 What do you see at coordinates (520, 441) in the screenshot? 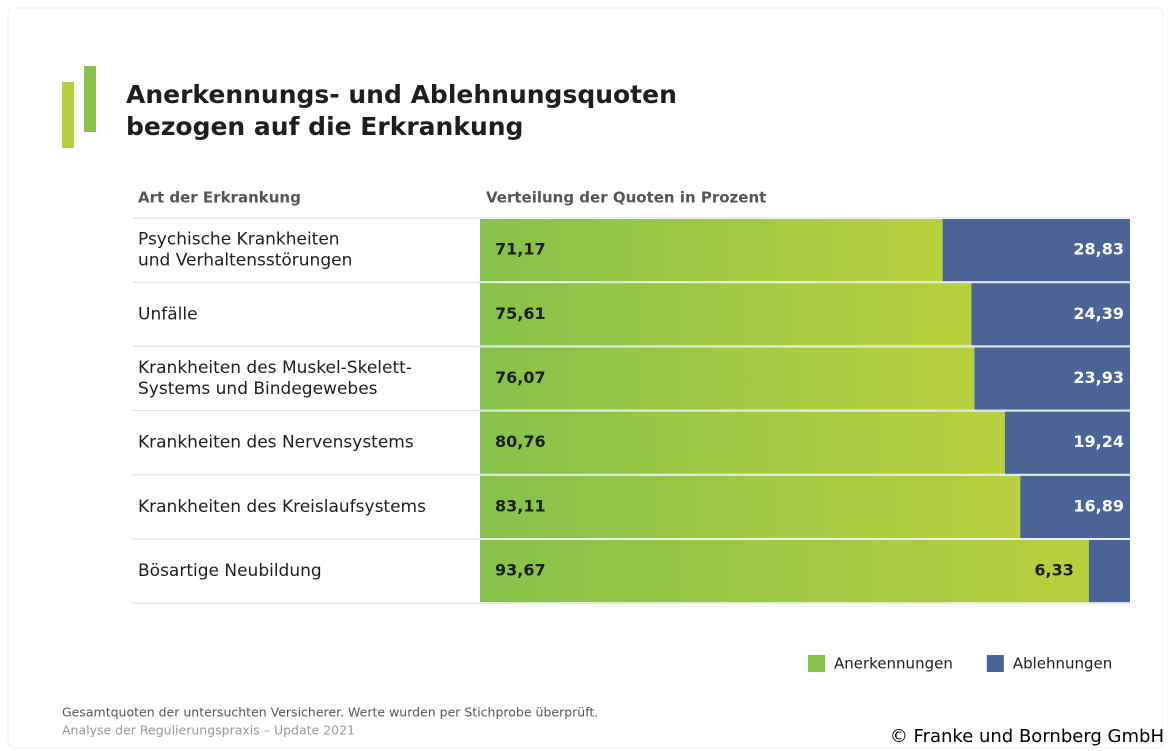
I see `value-label: 80,76` at bounding box center [520, 441].